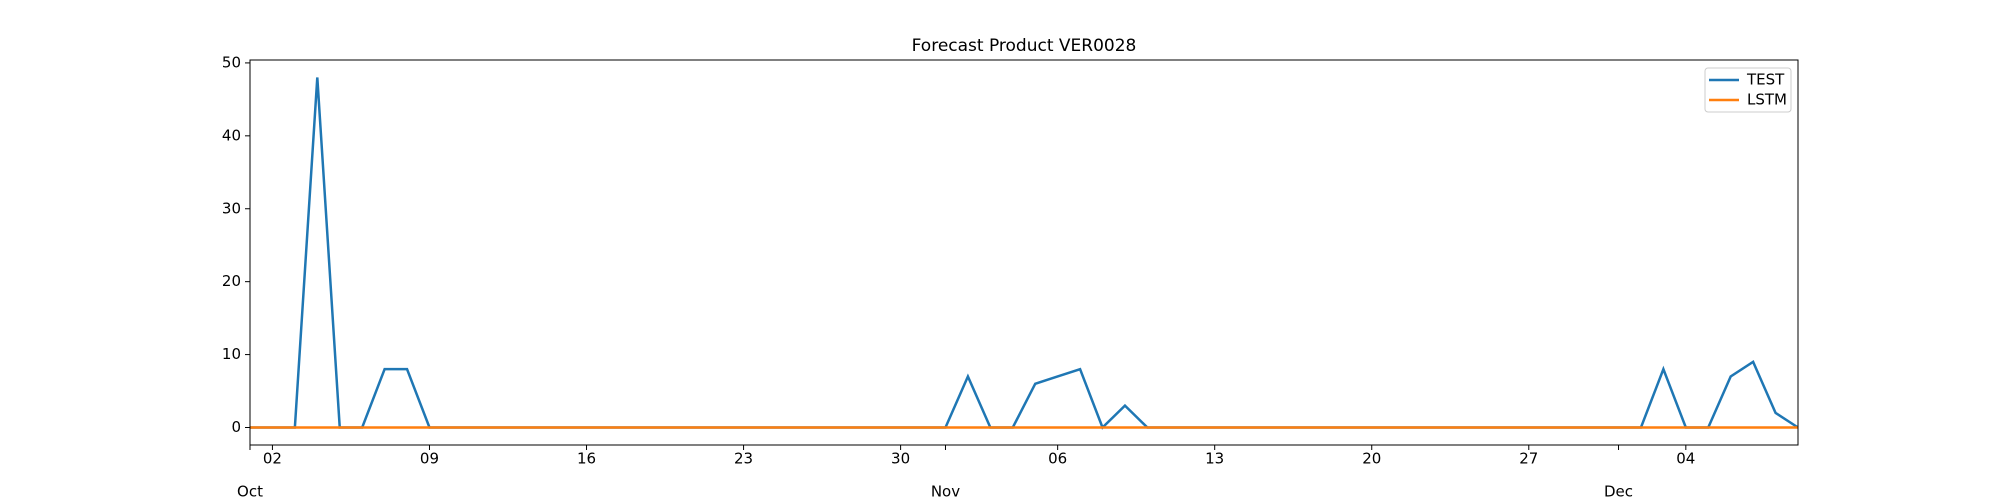 Image resolution: width=2000 pixels, height=500 pixels. Describe the element at coordinates (231, 135) in the screenshot. I see `y-tick-label: 40` at that location.